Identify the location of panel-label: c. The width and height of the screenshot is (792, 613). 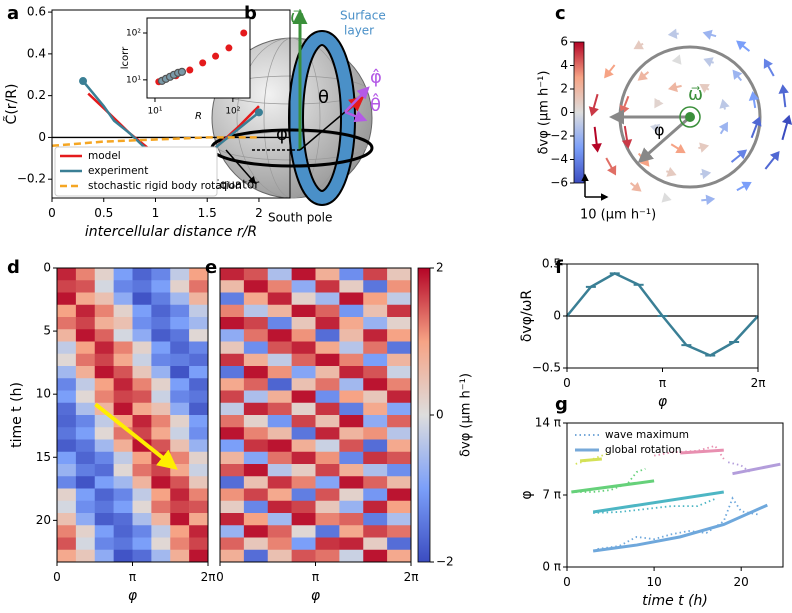
(560, 13).